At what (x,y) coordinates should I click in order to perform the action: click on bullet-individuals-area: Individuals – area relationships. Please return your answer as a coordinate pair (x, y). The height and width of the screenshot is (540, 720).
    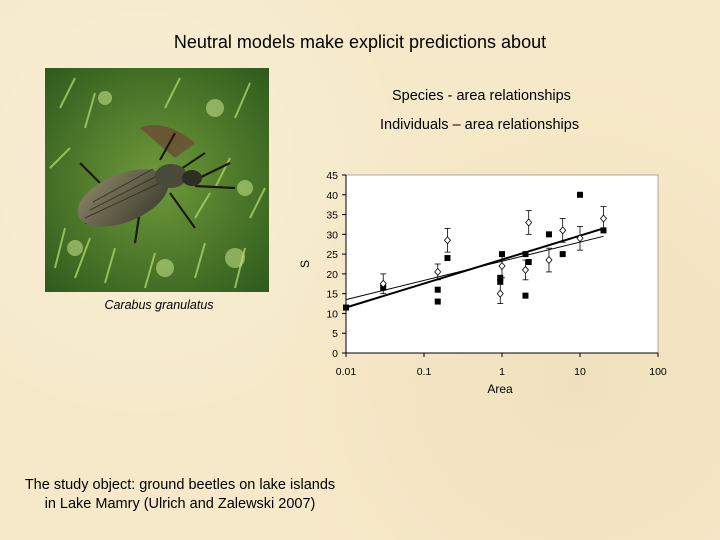
    Looking at the image, I should click on (480, 125).